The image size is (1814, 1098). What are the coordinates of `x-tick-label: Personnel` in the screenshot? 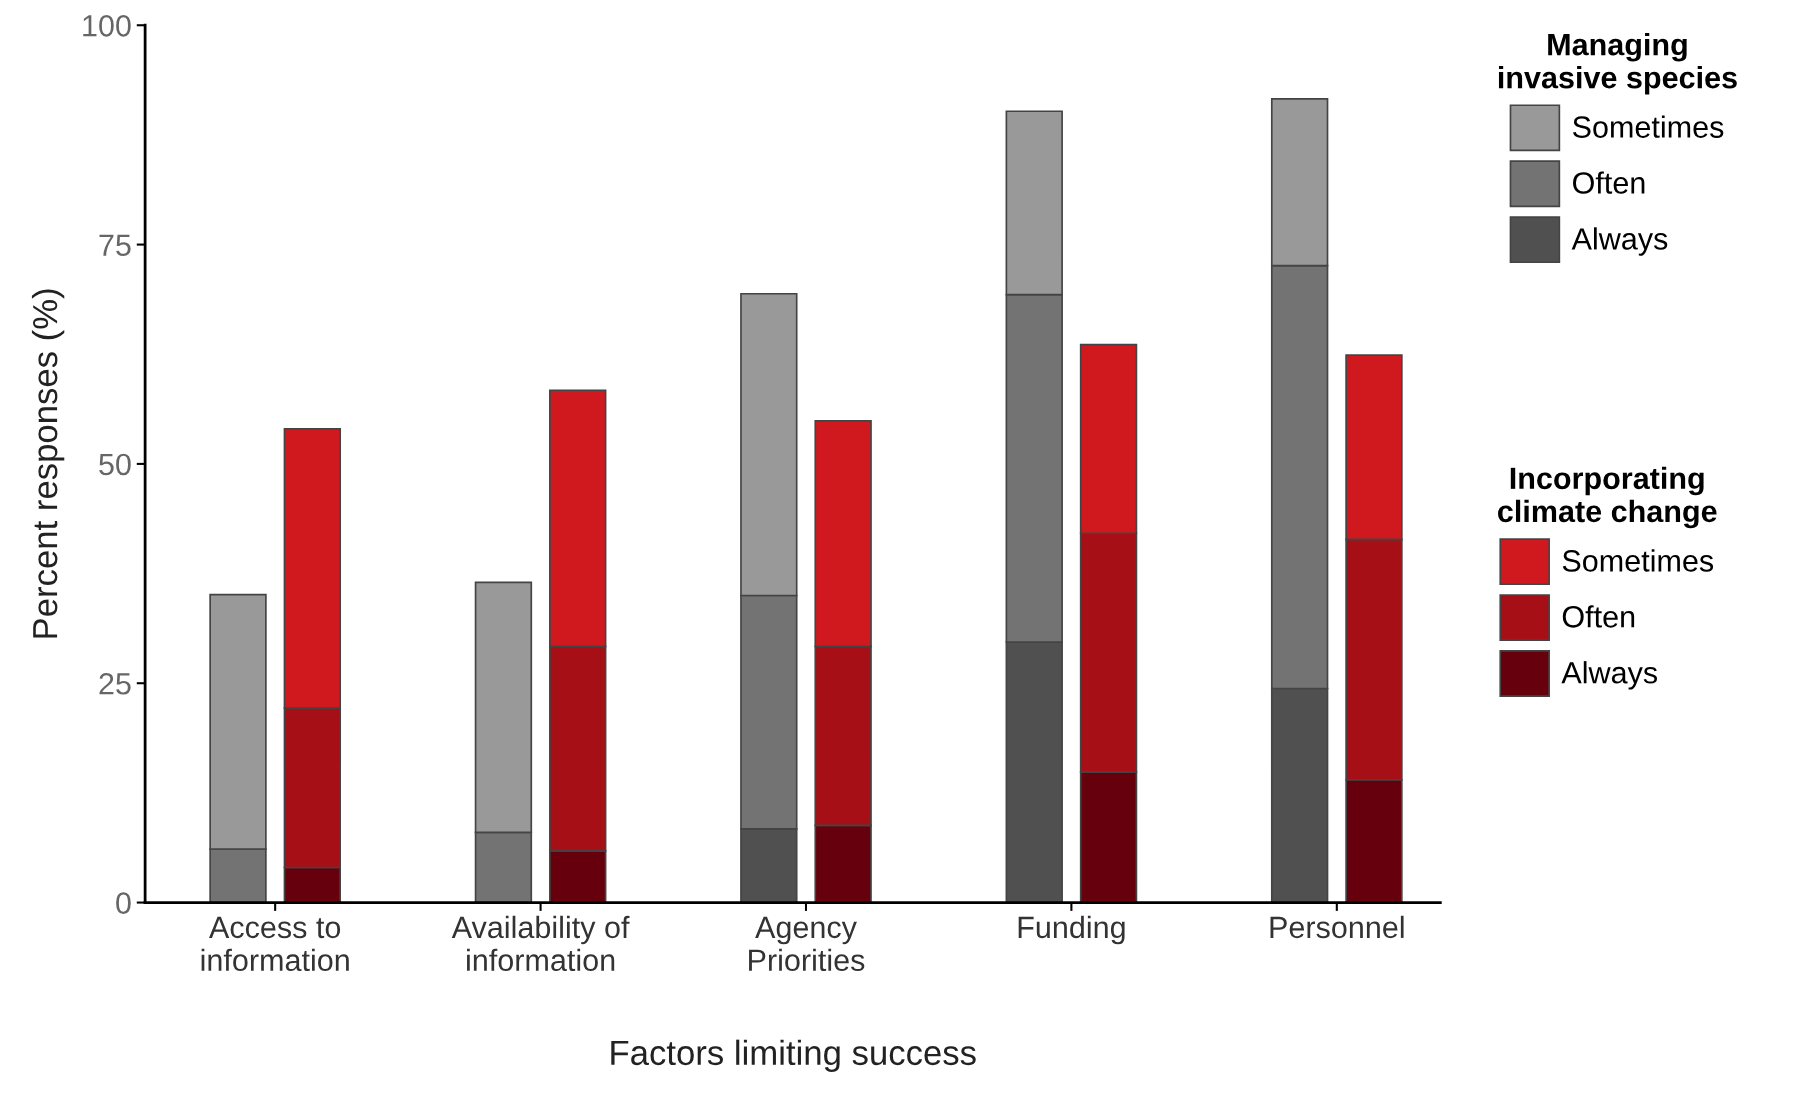 It's located at (1337, 927).